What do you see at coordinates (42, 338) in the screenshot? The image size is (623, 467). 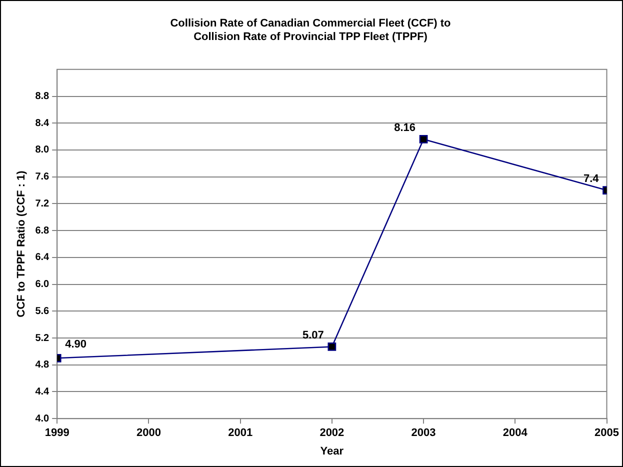 I see `y-tick-label: 5.2` at bounding box center [42, 338].